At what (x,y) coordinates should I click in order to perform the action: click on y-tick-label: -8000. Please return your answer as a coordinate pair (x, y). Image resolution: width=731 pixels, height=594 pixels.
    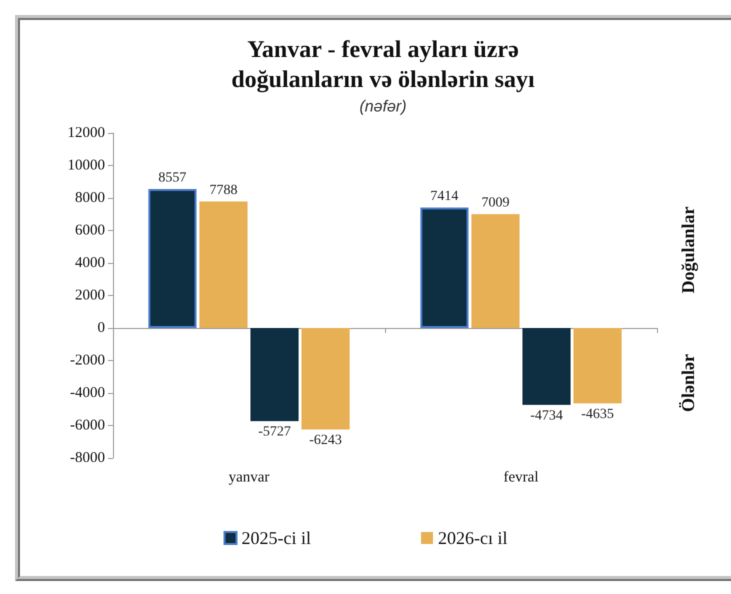
    Looking at the image, I should click on (87, 458).